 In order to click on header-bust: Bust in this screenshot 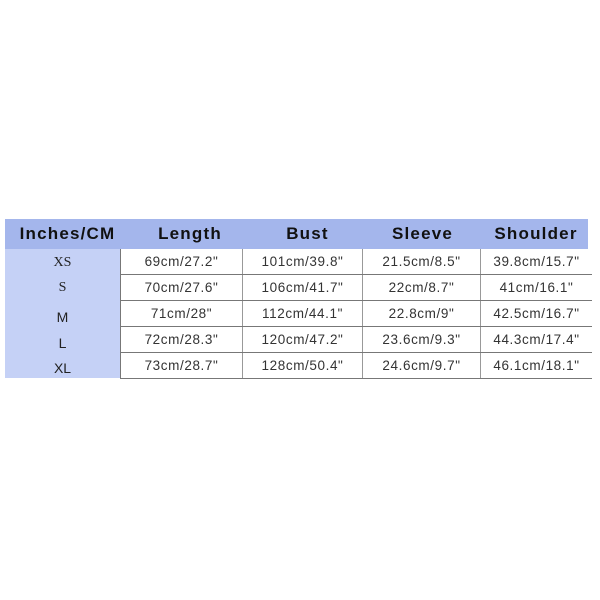, I will do `click(307, 233)`.